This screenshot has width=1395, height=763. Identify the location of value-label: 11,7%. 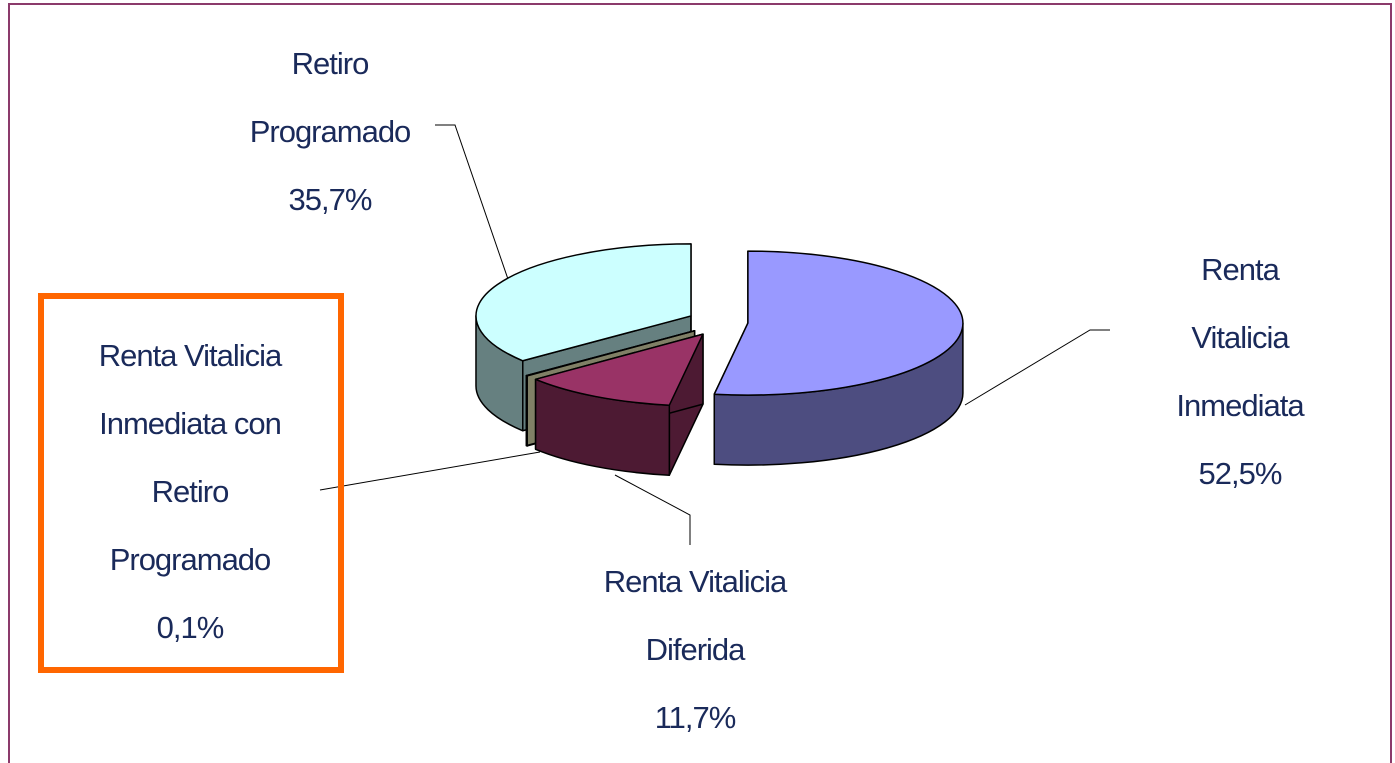
(695, 717).